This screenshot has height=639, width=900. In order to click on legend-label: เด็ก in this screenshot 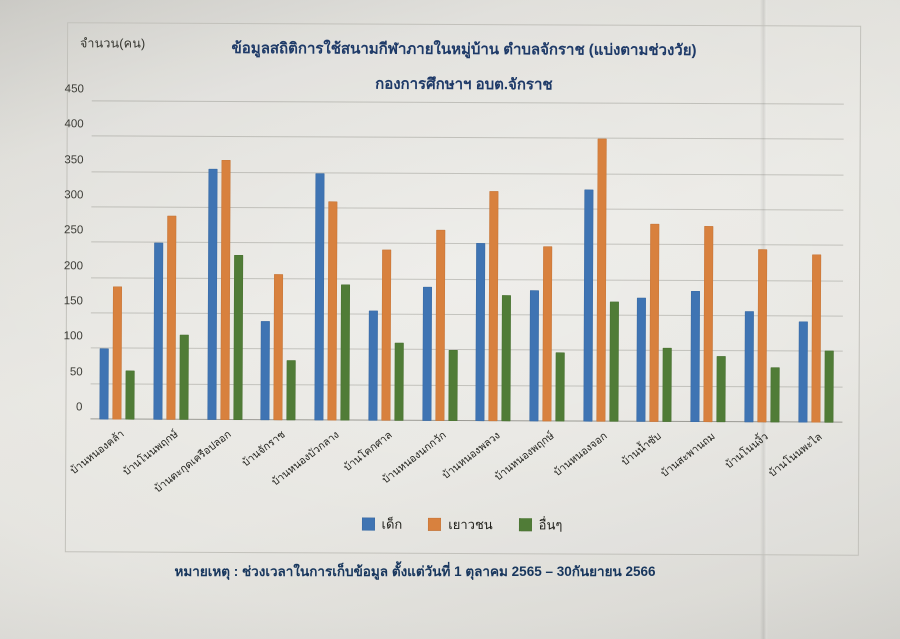, I will do `click(392, 524)`.